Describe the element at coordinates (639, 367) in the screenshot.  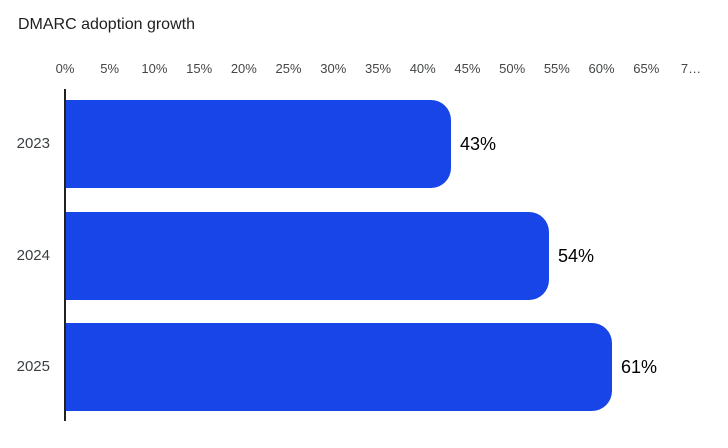
I see `value-label: 61%` at that location.